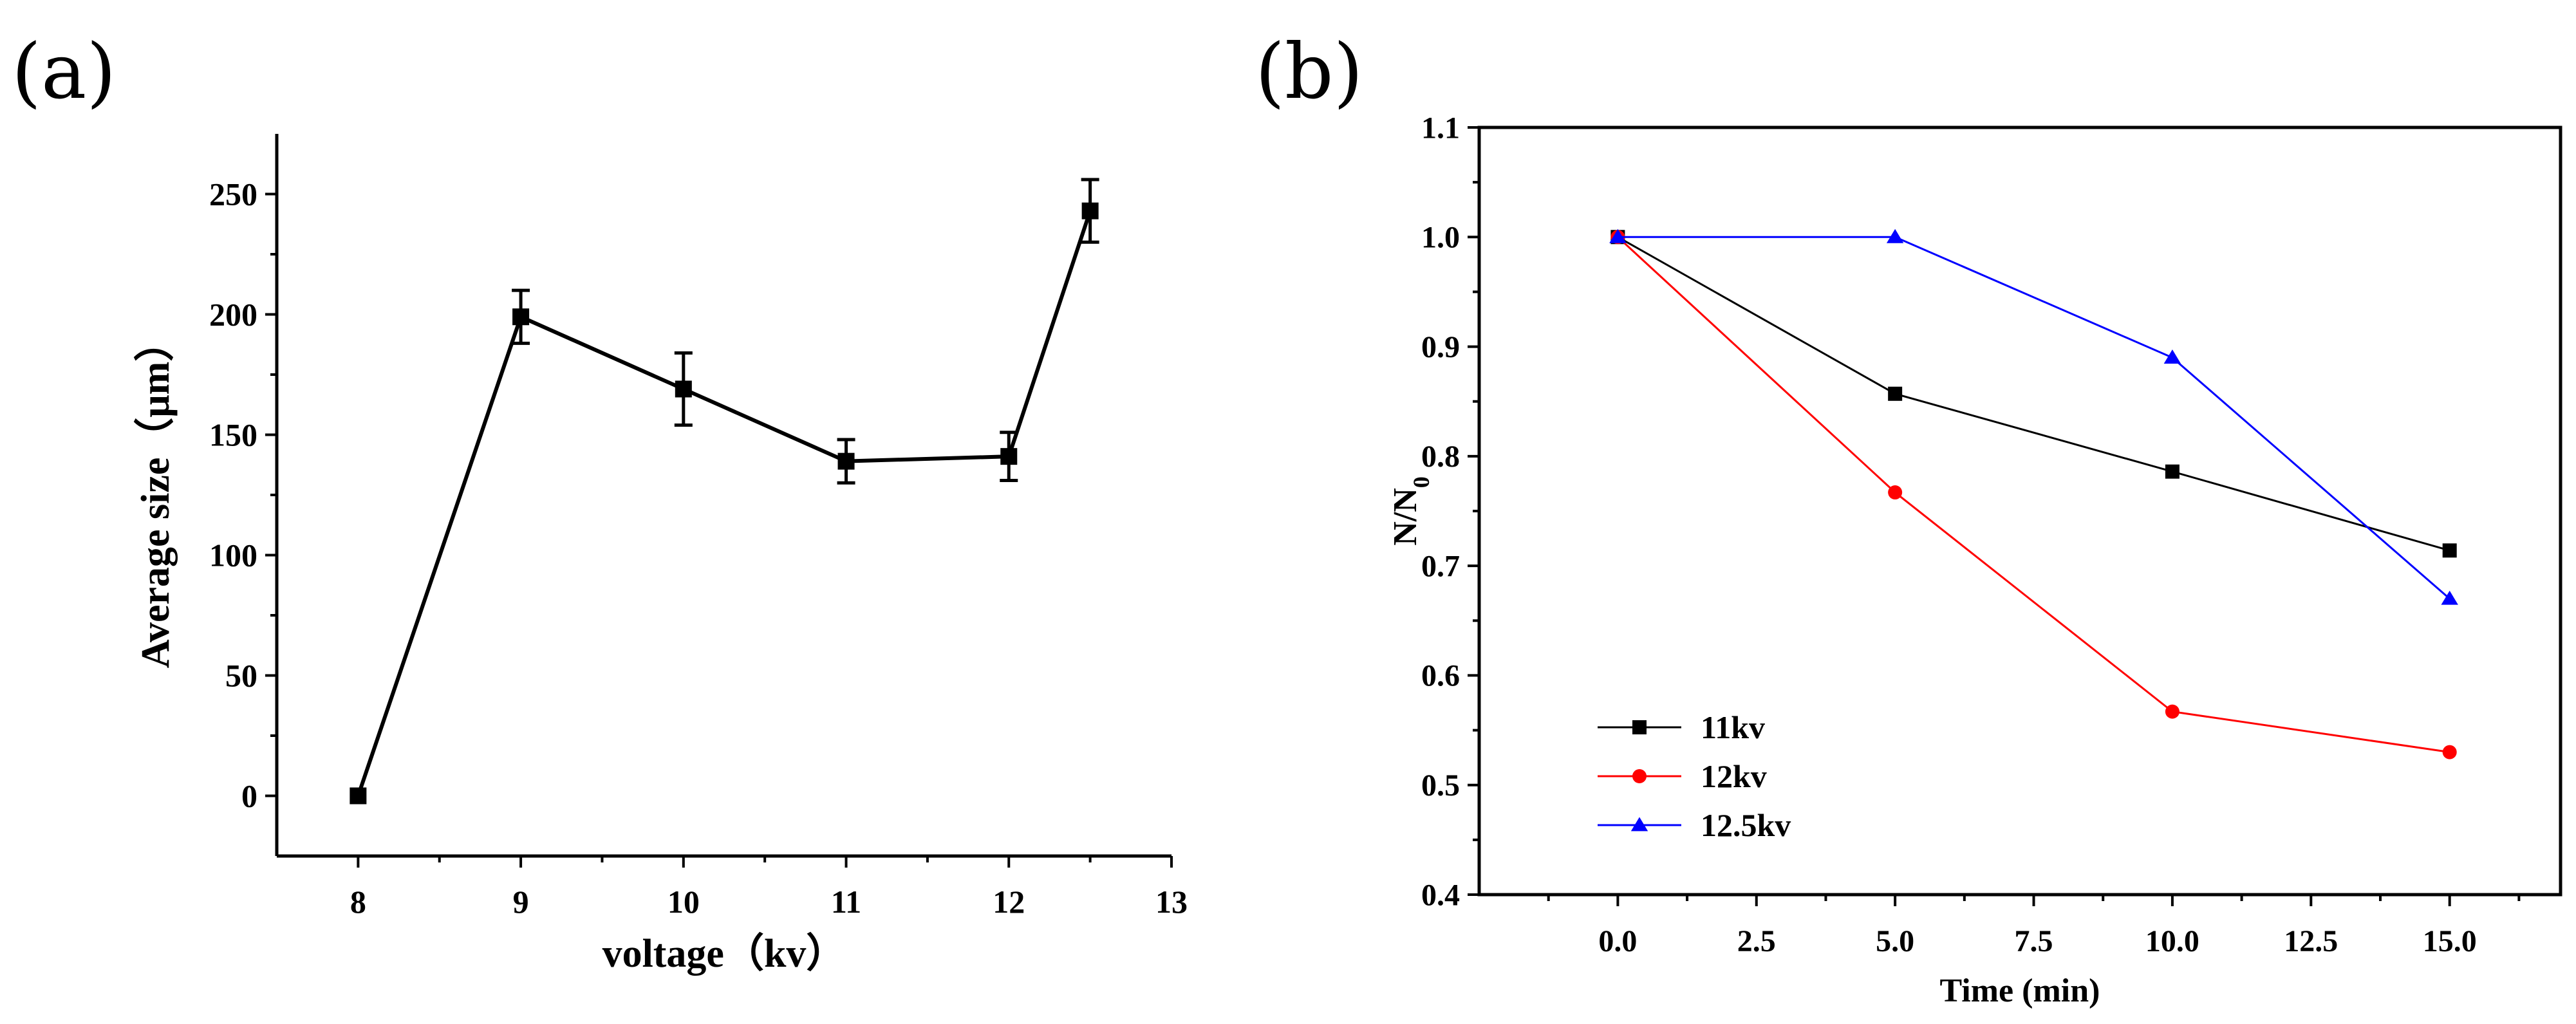 This screenshot has width=2576, height=1024. I want to click on y-tick-label: 0.9, so click(1441, 347).